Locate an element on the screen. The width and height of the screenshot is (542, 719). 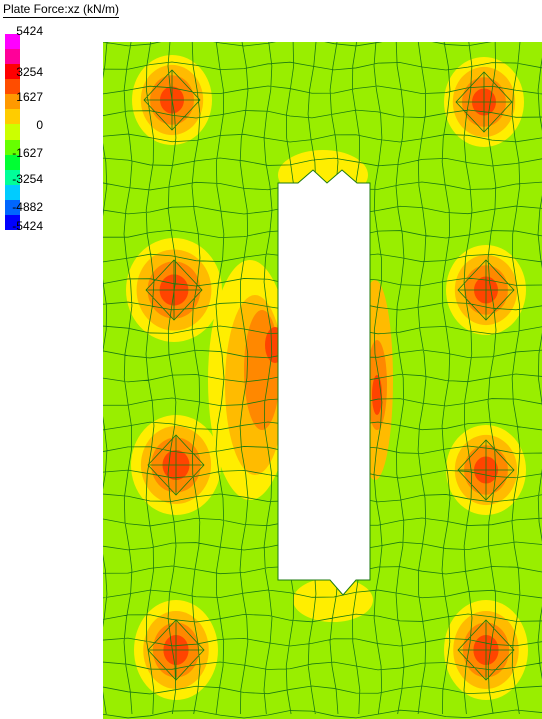
legend-label-neg5424: -5424 is located at coordinates (27, 226).